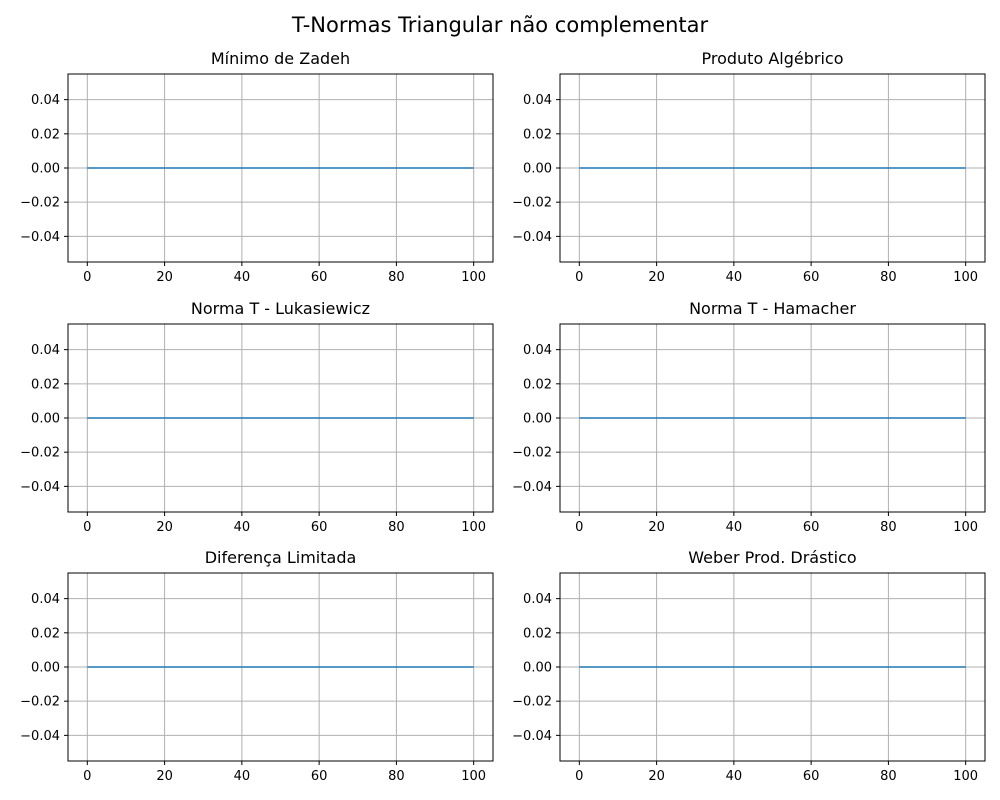 The image size is (1000, 800). What do you see at coordinates (772, 557) in the screenshot?
I see `subplot-title: Weber Prod. Drástico` at bounding box center [772, 557].